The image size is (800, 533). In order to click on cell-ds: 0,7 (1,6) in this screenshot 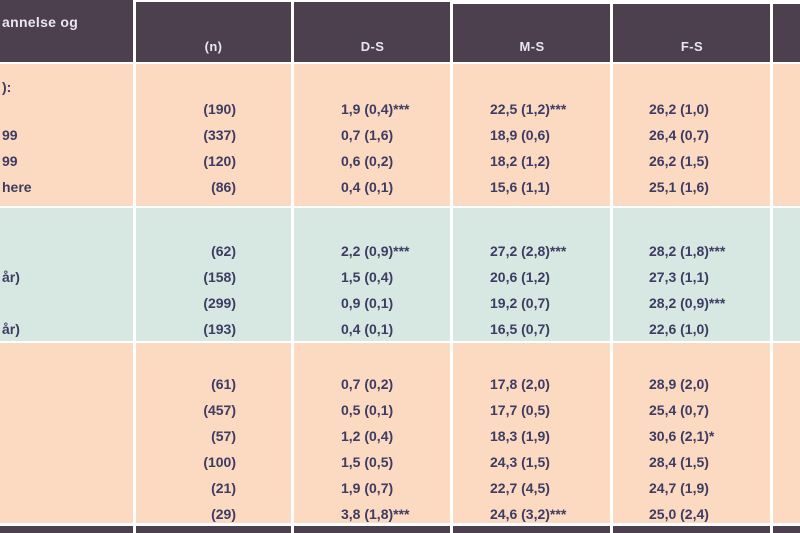, I will do `click(367, 135)`.